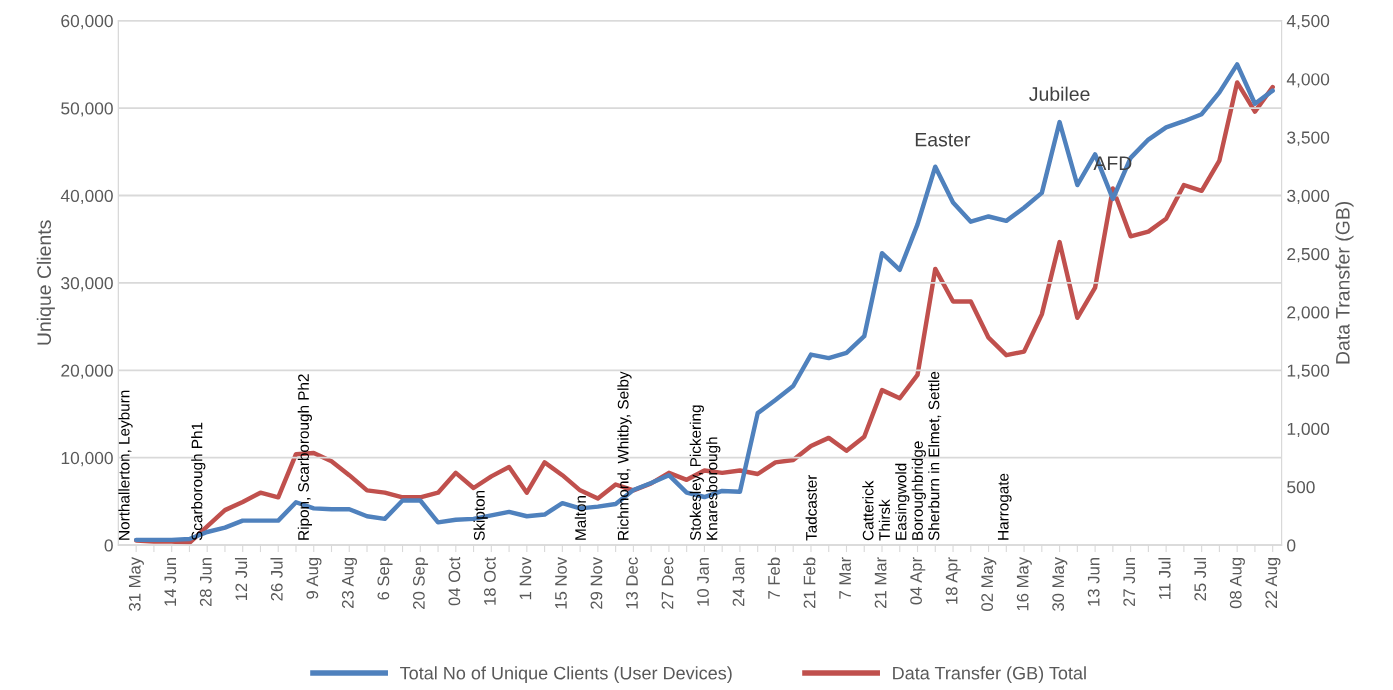 This screenshot has height=690, width=1393. What do you see at coordinates (943, 139) in the screenshot?
I see `annotation: Easter` at bounding box center [943, 139].